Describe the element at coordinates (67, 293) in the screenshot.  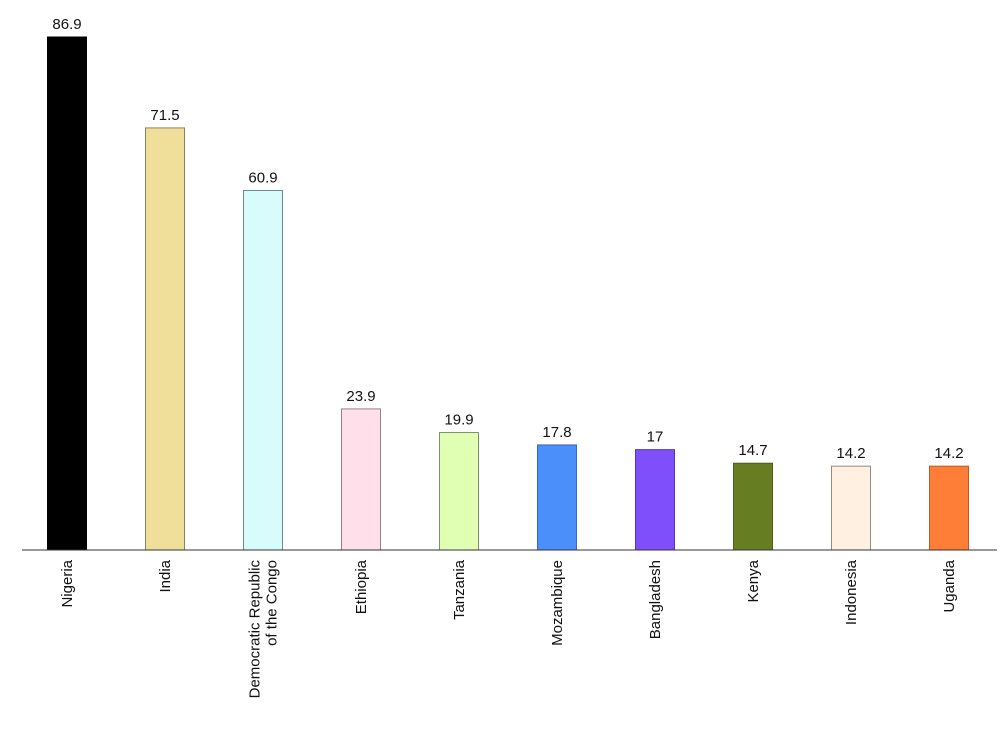
I see `bar-nigeria` at that location.